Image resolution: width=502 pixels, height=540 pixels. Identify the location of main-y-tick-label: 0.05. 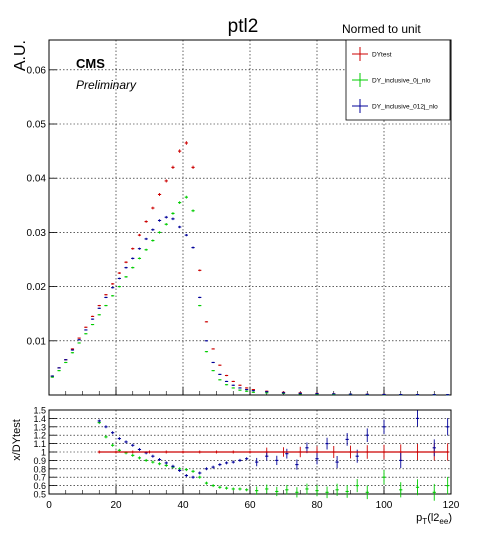
(37, 125).